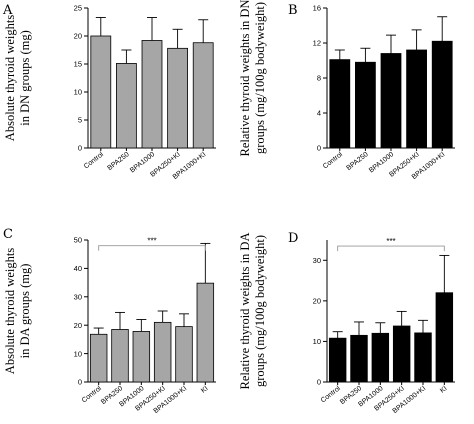 The height and width of the screenshot is (424, 474). What do you see at coordinates (319, 78) in the screenshot?
I see `y-tick-label: 8` at bounding box center [319, 78].